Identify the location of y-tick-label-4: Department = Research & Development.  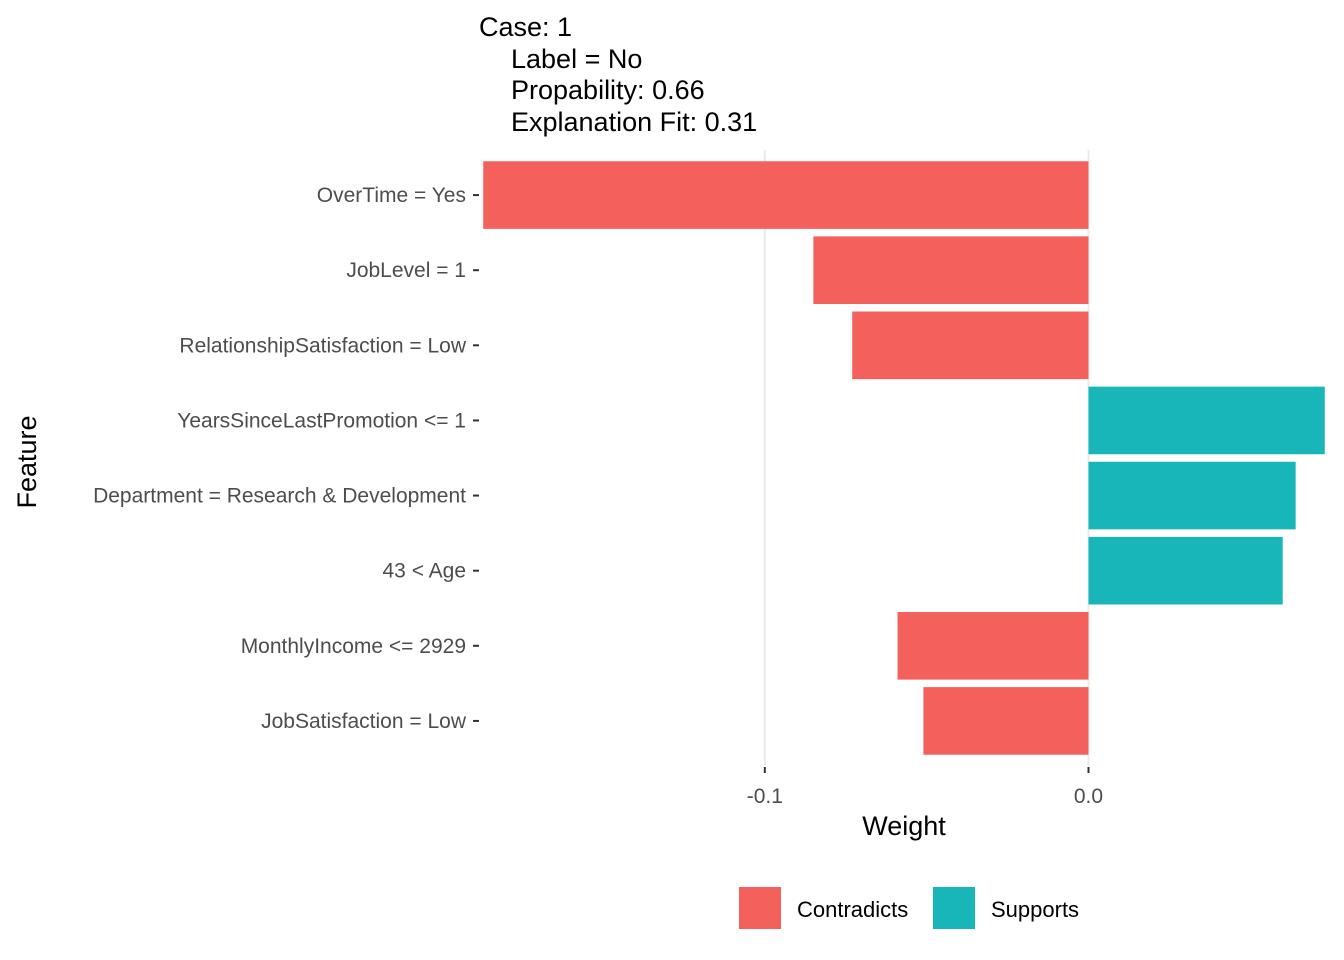
(279, 496).